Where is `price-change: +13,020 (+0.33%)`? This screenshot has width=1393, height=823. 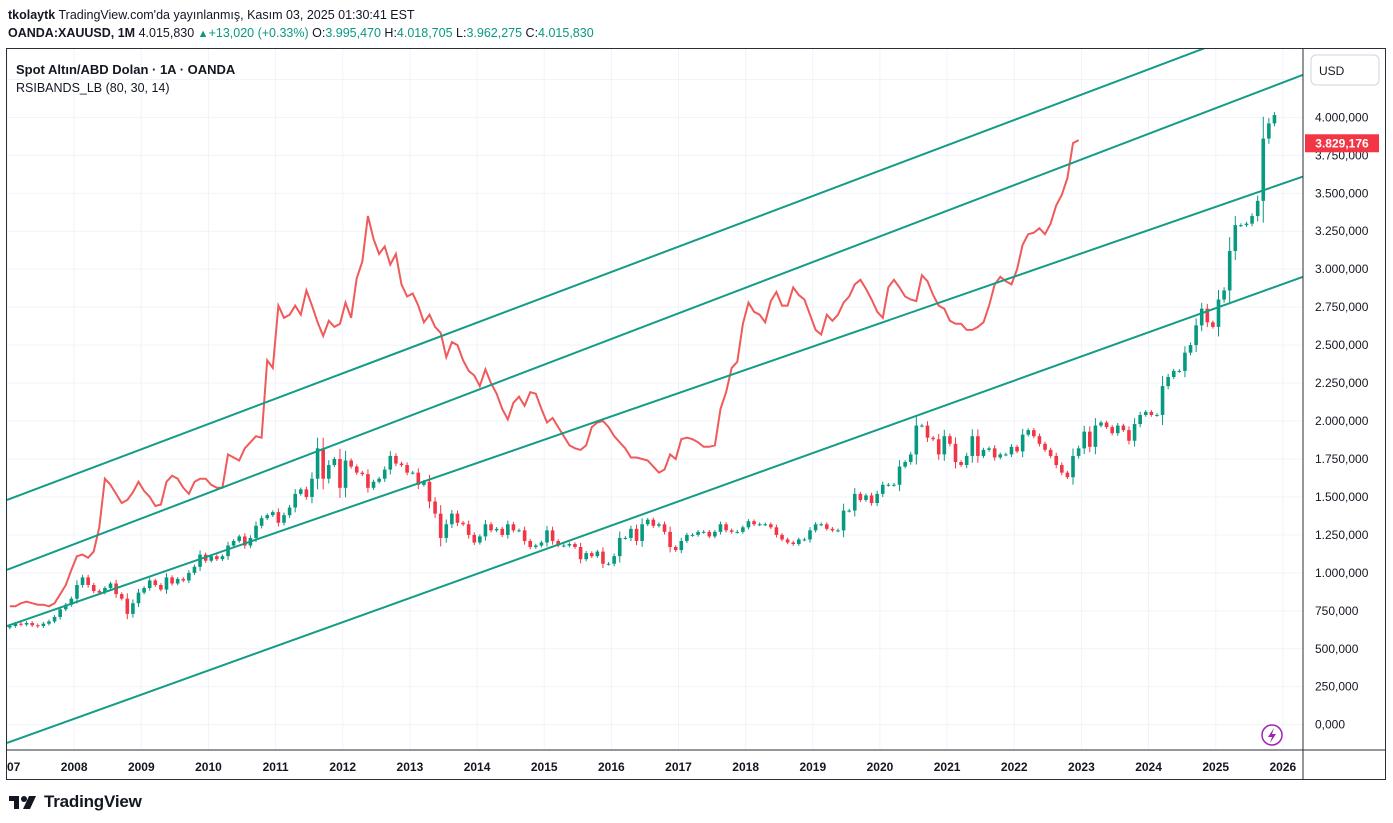 price-change: +13,020 (+0.33%) is located at coordinates (258, 33).